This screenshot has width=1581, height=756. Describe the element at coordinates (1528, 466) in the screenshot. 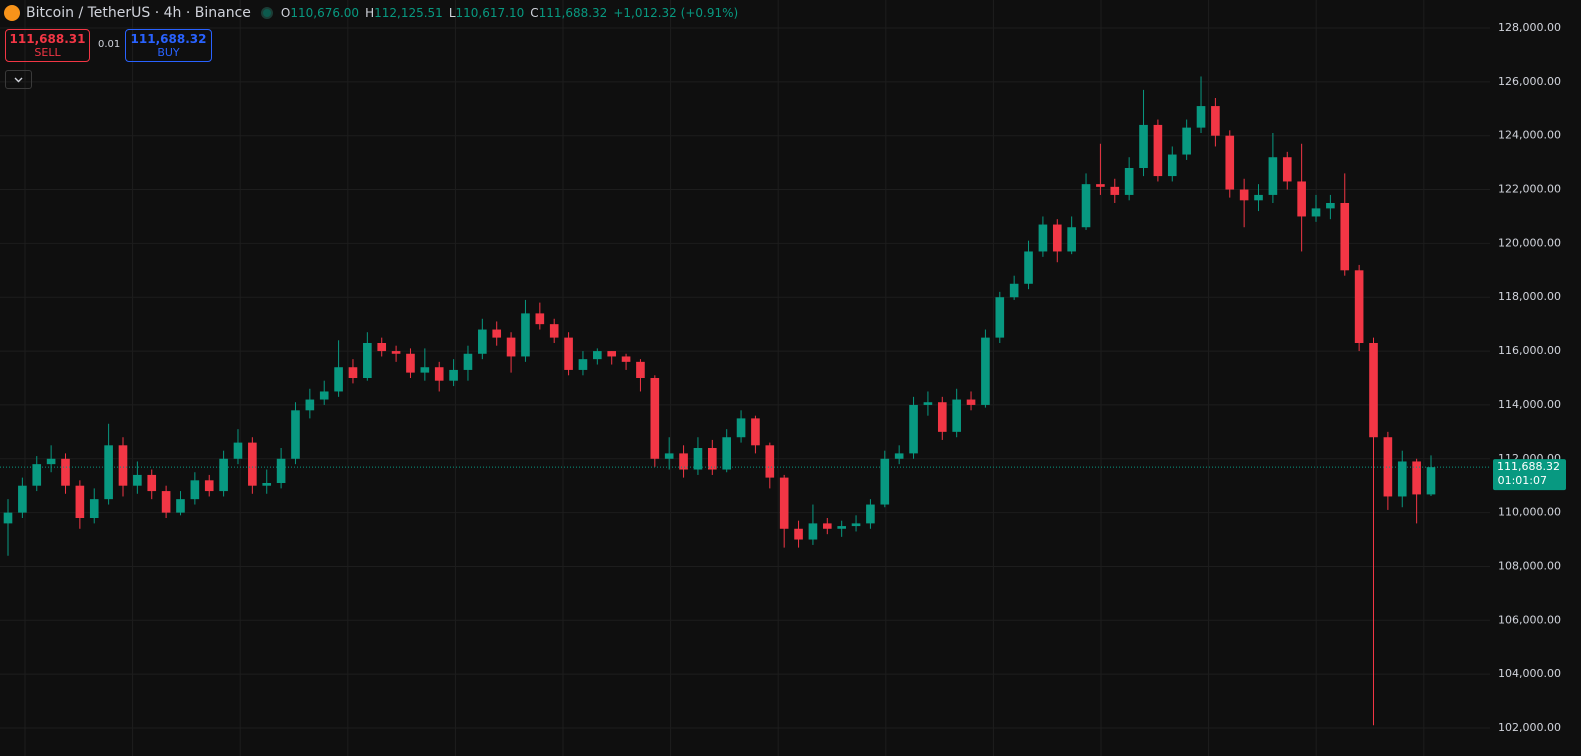

I see `last-price-label: 111,688.32` at that location.